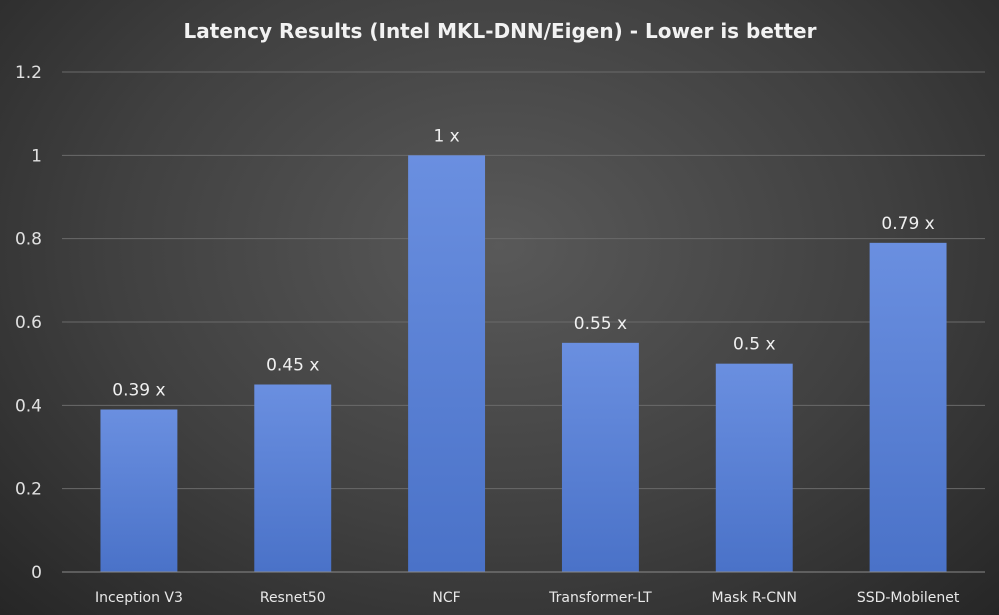  Describe the element at coordinates (600, 598) in the screenshot. I see `x-category-label: Transformer-LT` at that location.